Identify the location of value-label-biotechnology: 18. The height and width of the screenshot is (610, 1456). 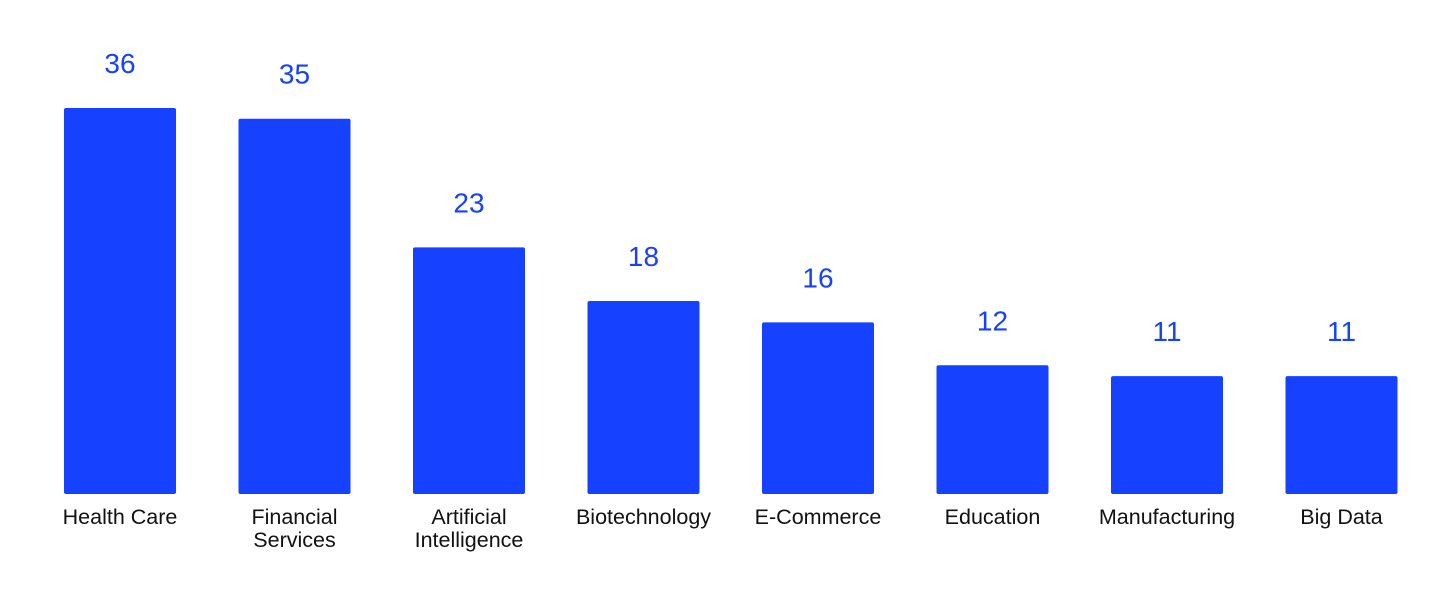
(643, 256).